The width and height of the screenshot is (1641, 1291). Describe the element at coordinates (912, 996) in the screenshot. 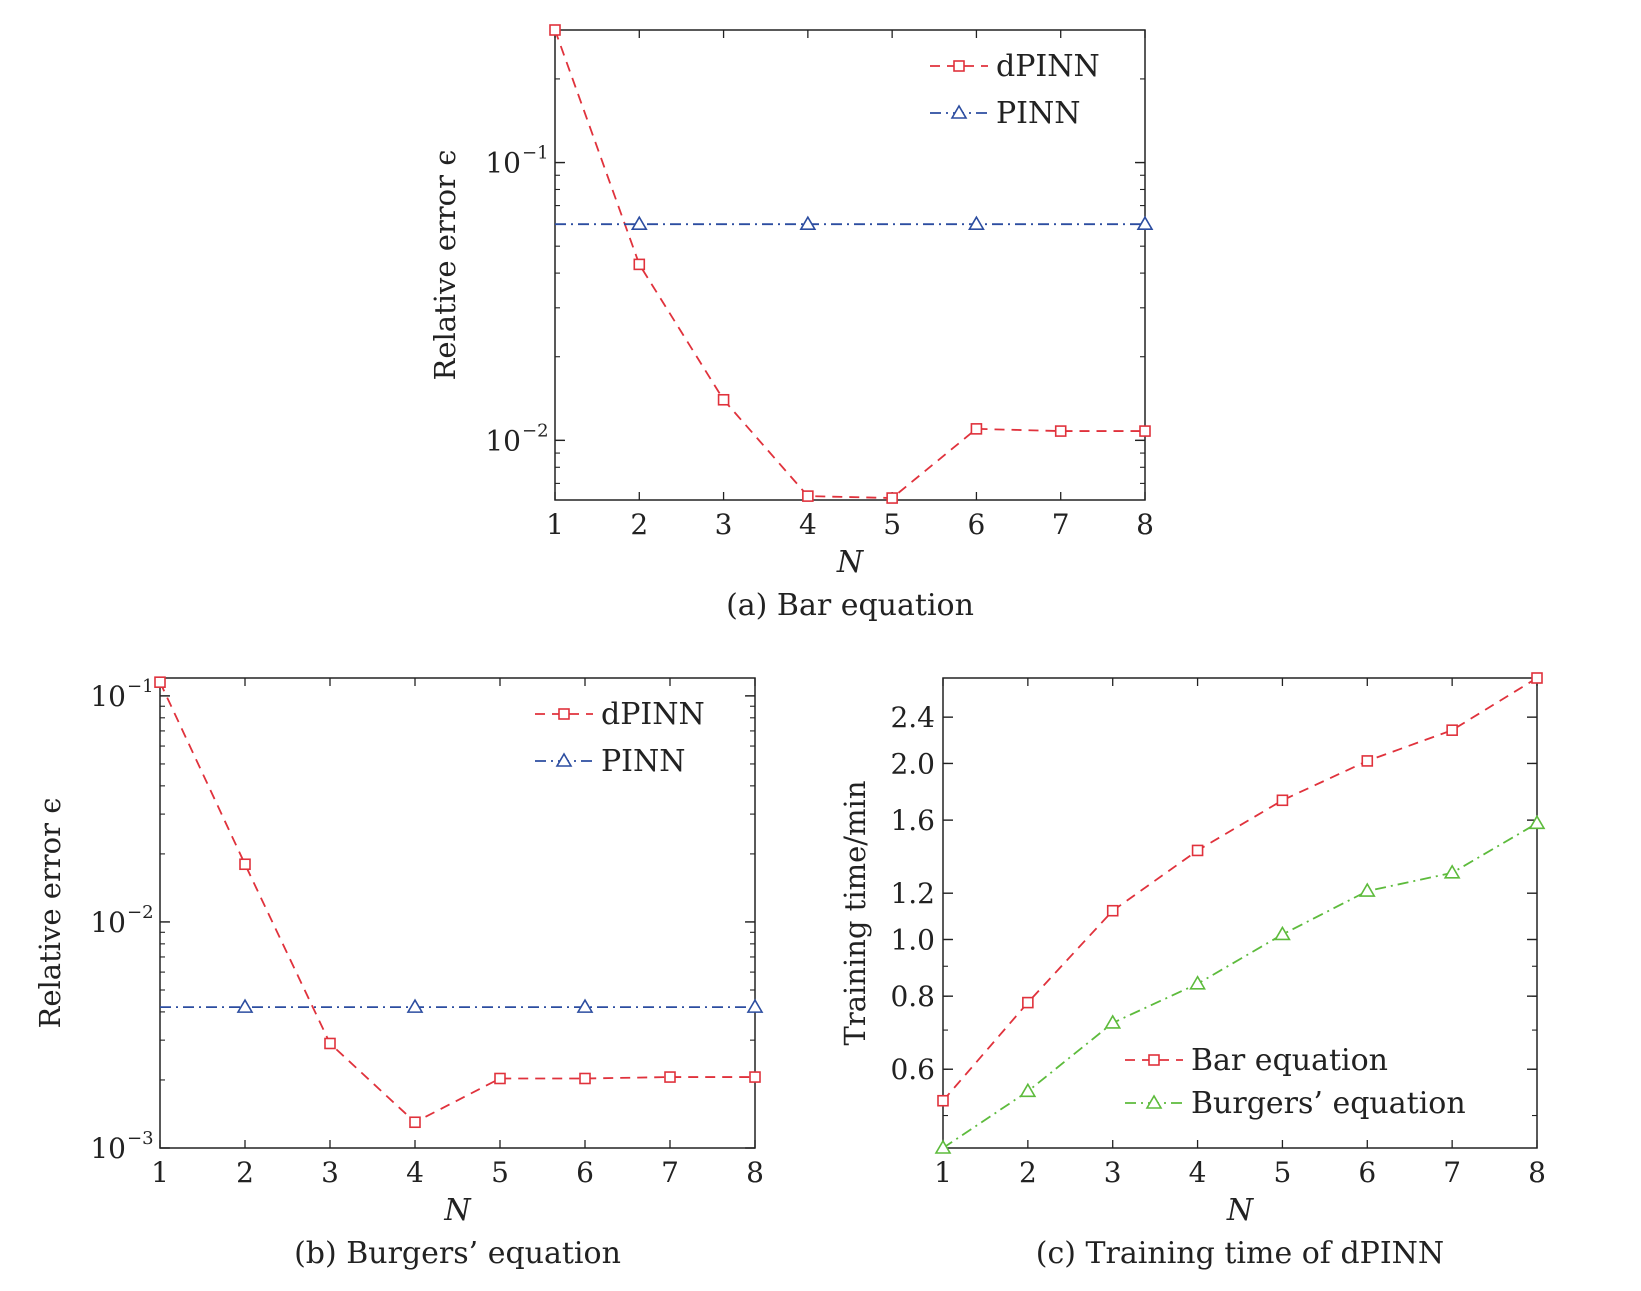

I see `y-tick-label: 0.8` at that location.